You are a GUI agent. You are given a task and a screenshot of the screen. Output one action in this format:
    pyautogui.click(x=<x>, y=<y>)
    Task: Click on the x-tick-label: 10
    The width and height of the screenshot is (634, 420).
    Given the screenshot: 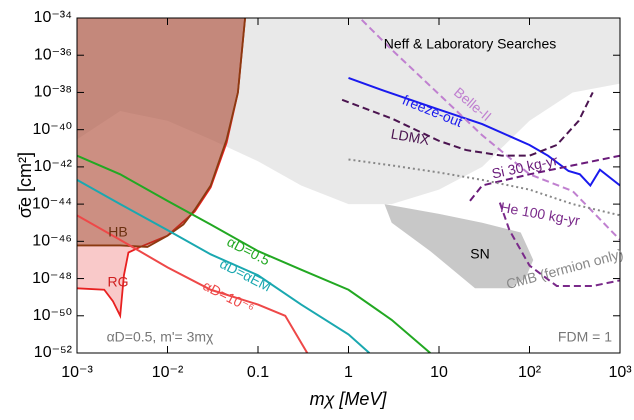 What is the action you would take?
    pyautogui.click(x=439, y=372)
    